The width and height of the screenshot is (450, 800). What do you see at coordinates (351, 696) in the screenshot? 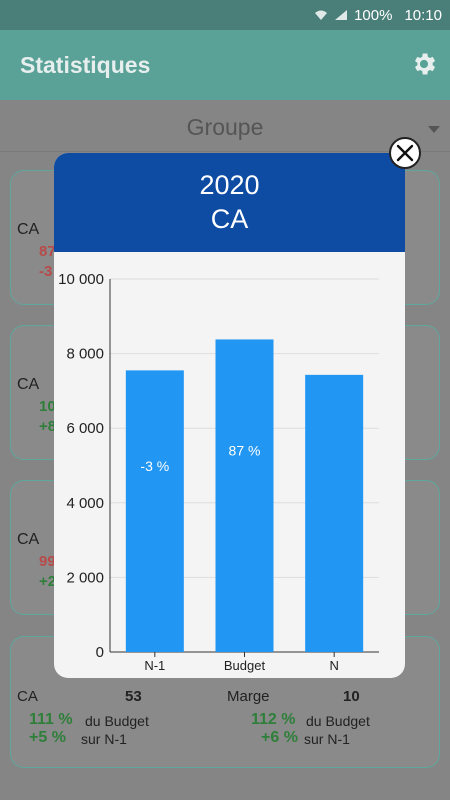
I see `marge-value: 10` at bounding box center [351, 696].